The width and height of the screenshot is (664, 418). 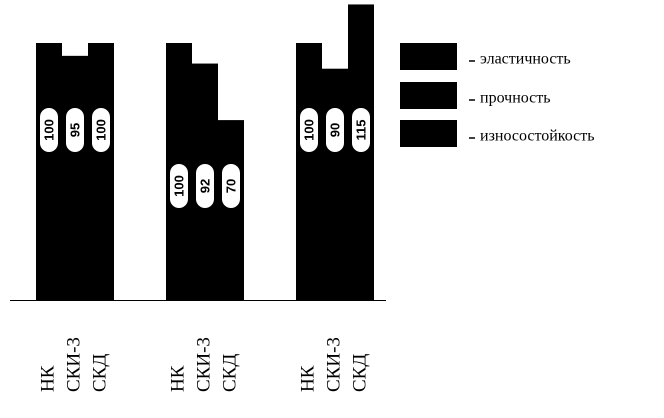 I want to click on value-label: 115, so click(x=360, y=130).